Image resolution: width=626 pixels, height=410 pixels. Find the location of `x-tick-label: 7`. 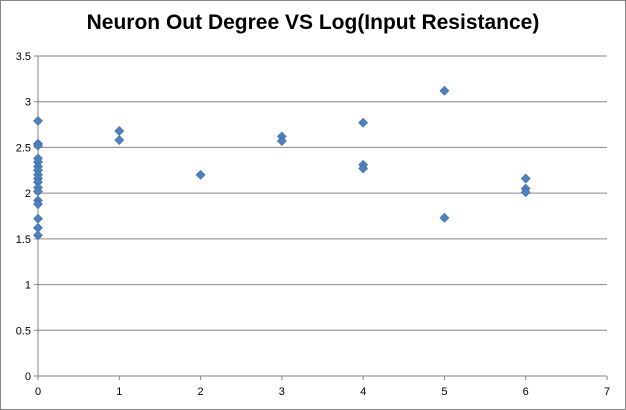

x-tick-label: 7 is located at coordinates (607, 392).